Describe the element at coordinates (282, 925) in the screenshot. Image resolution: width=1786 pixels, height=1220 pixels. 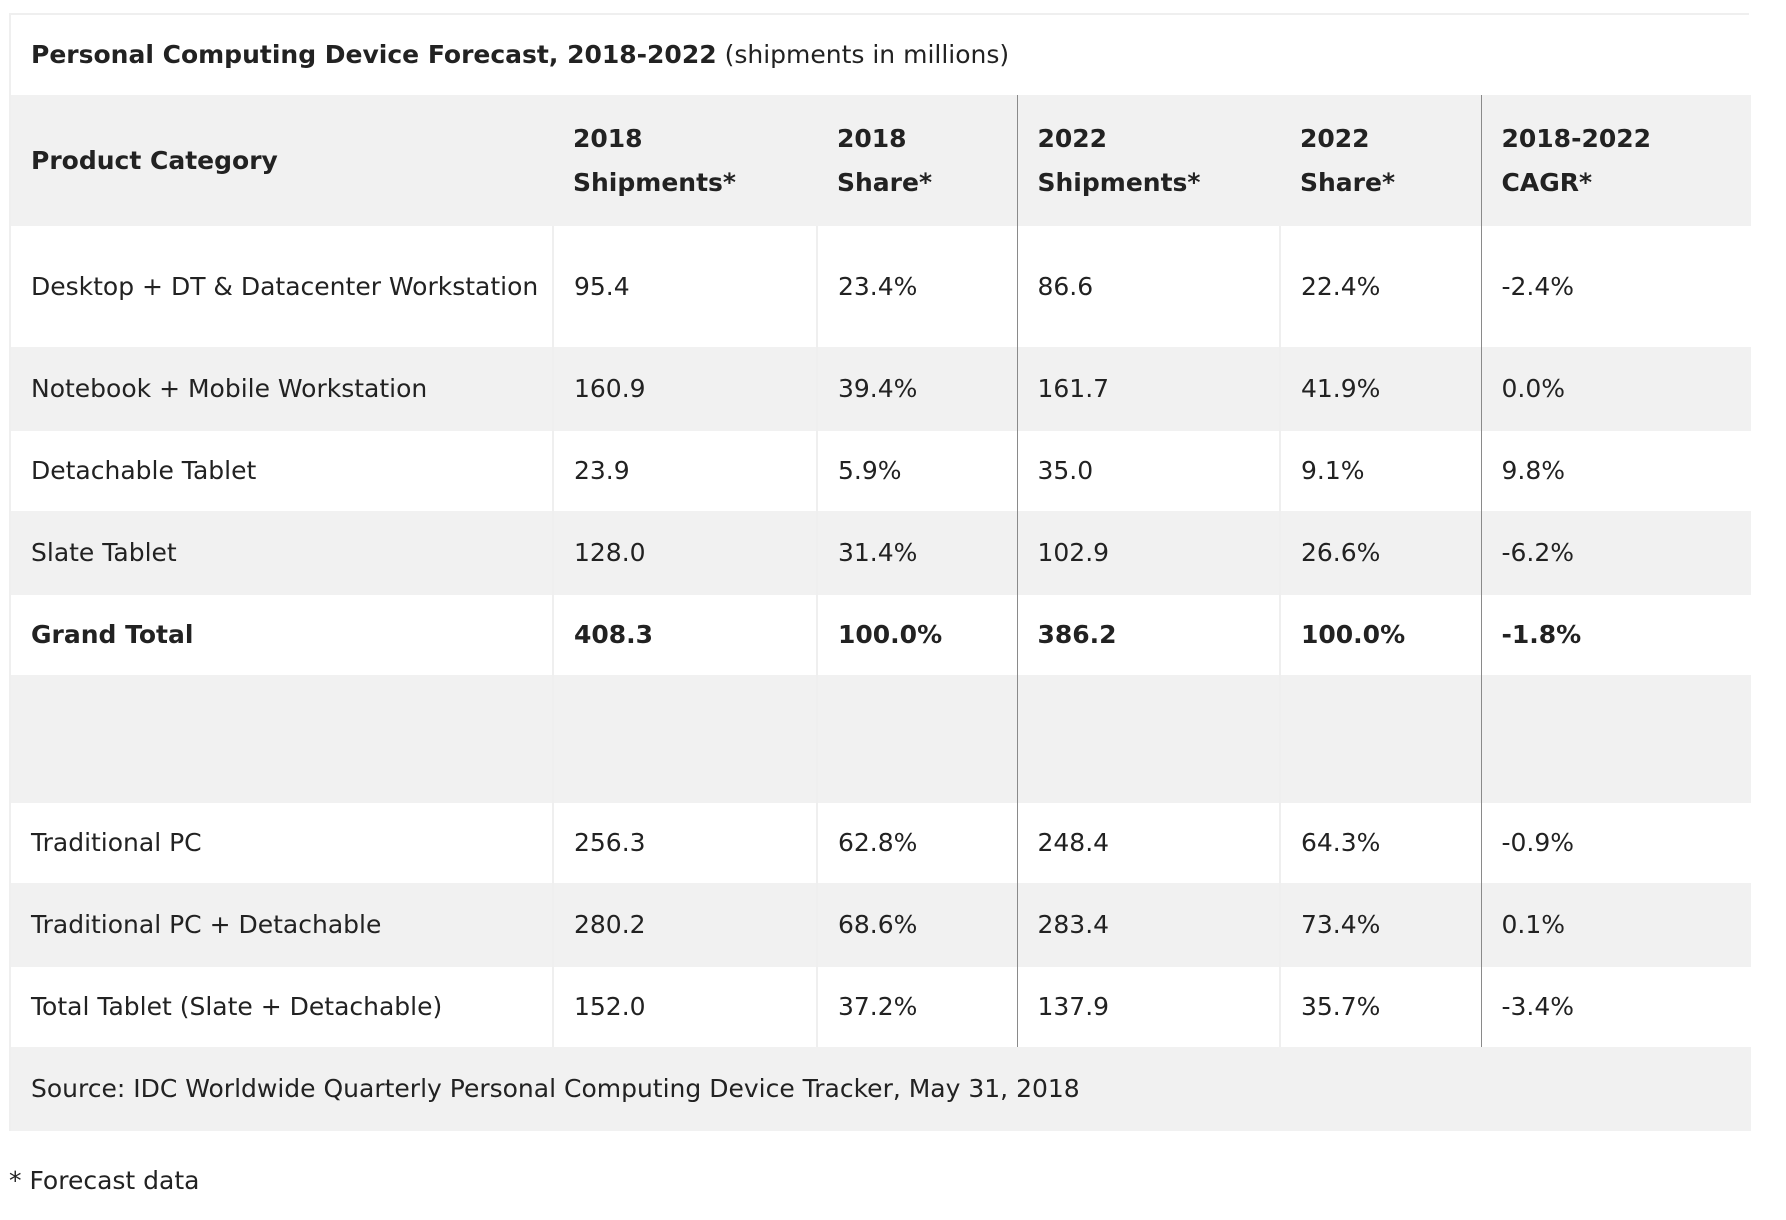
I see `category-cell: Traditional PC + Detachable` at that location.